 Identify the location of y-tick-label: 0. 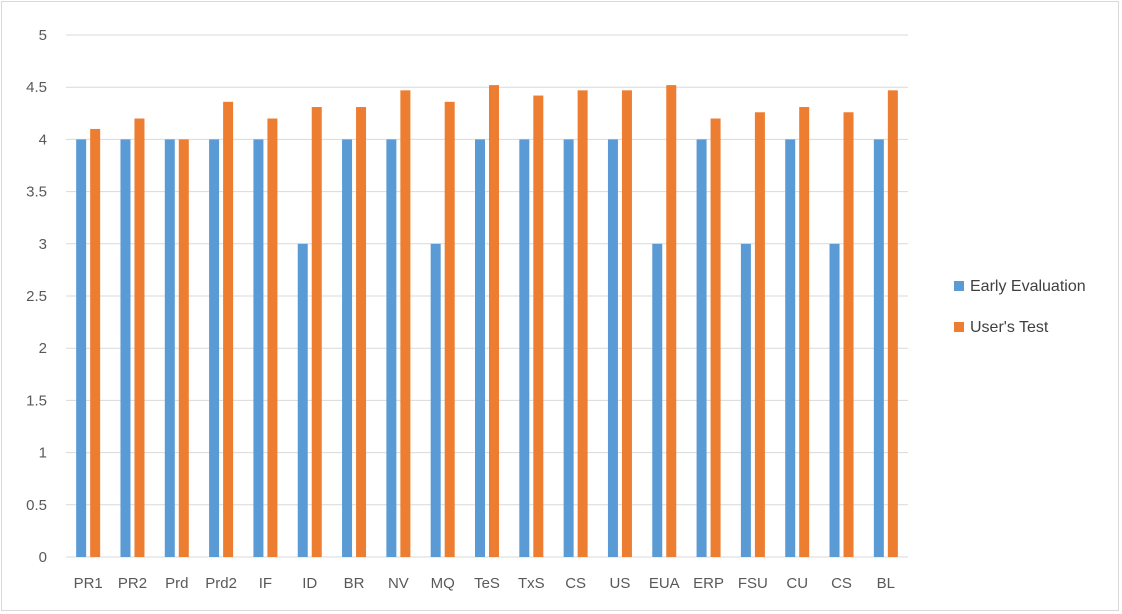
(43, 557).